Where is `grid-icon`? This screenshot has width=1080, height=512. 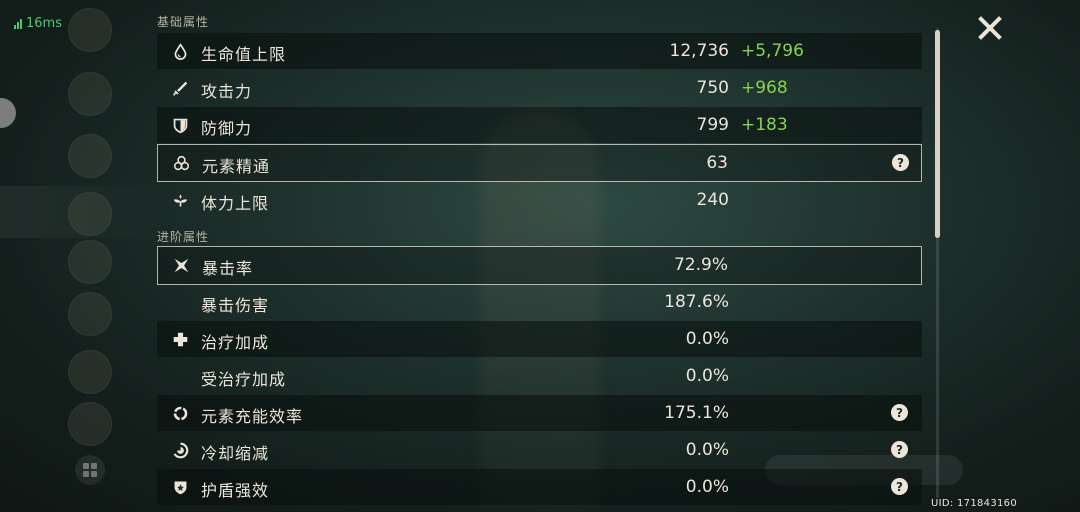
grid-icon is located at coordinates (90, 470).